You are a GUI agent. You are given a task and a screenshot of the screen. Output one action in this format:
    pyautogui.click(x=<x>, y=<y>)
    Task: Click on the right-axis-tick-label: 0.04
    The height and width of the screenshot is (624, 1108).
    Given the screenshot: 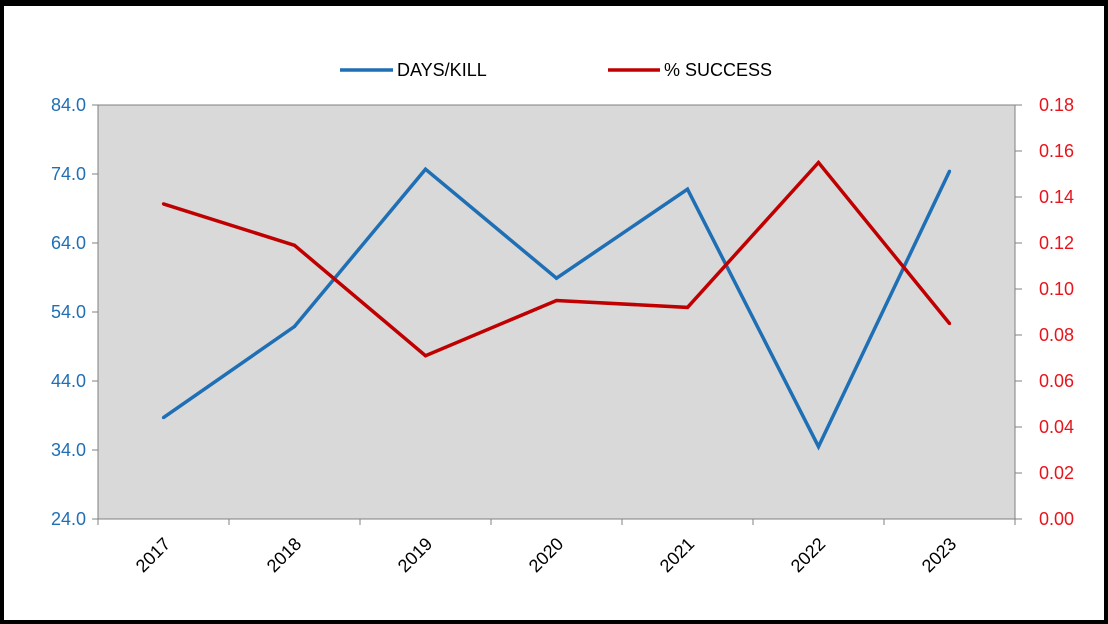 What is the action you would take?
    pyautogui.click(x=1056, y=427)
    